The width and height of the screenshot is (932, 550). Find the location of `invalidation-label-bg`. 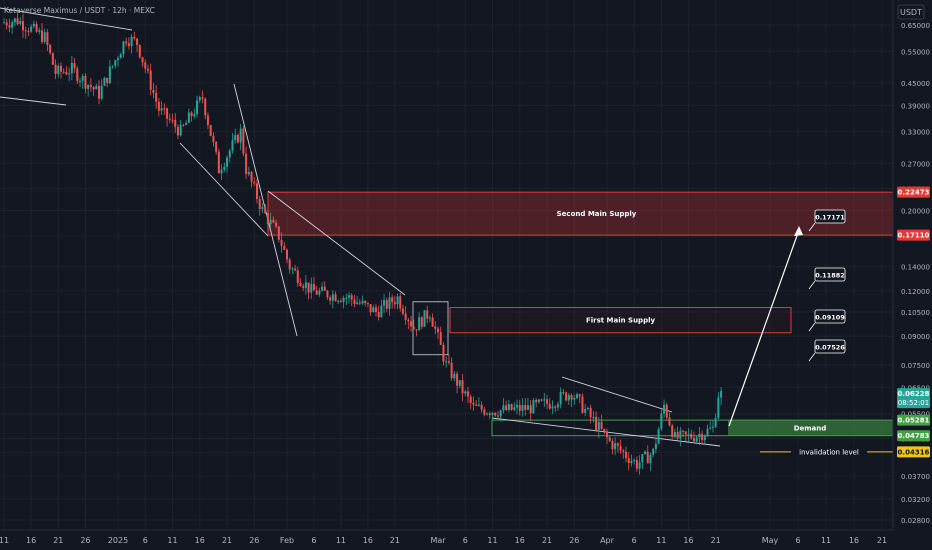

invalidation-label-bg is located at coordinates (829, 451).